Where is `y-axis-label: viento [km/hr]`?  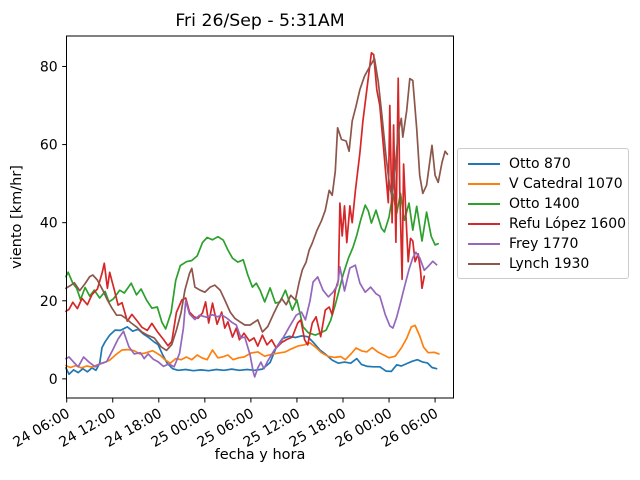
y-axis-label: viento [km/hr] is located at coordinates (17, 217).